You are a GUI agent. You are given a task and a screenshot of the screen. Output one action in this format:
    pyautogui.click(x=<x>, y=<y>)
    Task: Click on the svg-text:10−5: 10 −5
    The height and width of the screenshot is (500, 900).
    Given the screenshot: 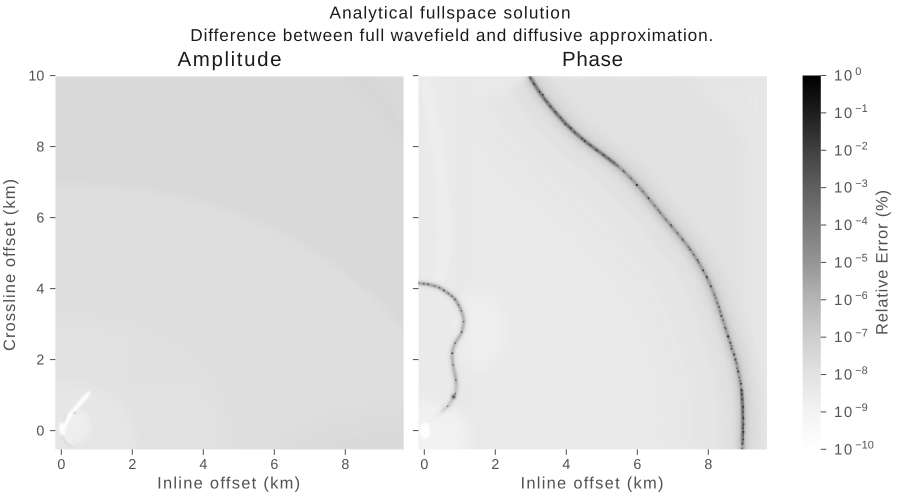 What is the action you would take?
    pyautogui.click(x=851, y=262)
    